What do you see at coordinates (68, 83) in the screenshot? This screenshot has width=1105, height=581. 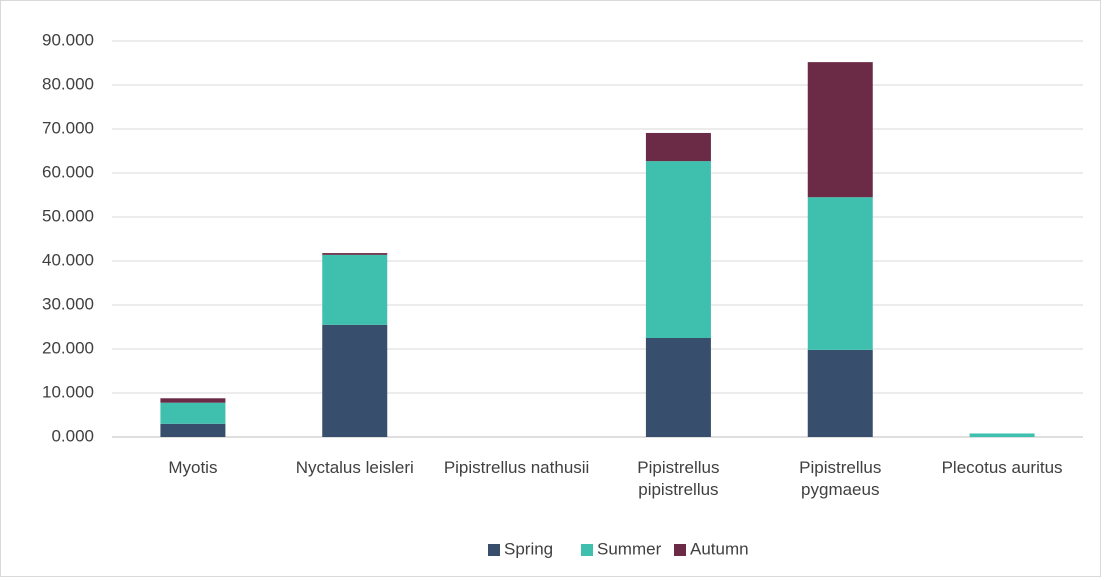 I see `y-tick-label: 80.000` at bounding box center [68, 83].